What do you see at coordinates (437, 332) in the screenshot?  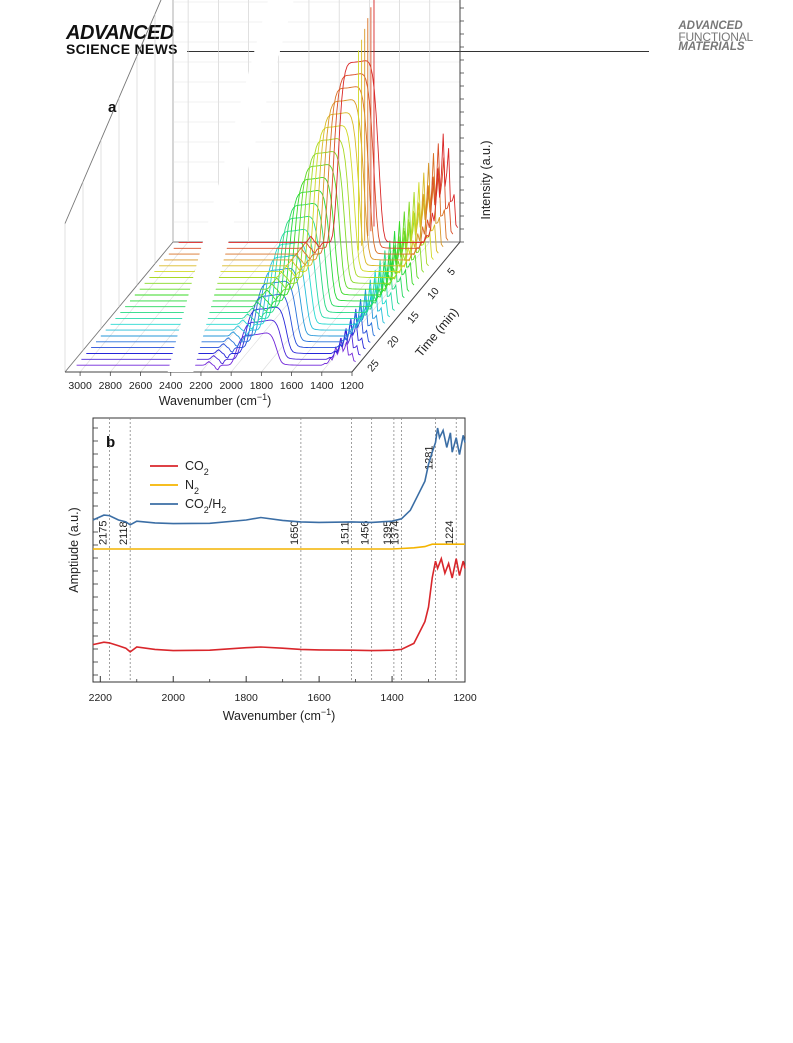 I see `time-axis-label: Time (min)` at bounding box center [437, 332].